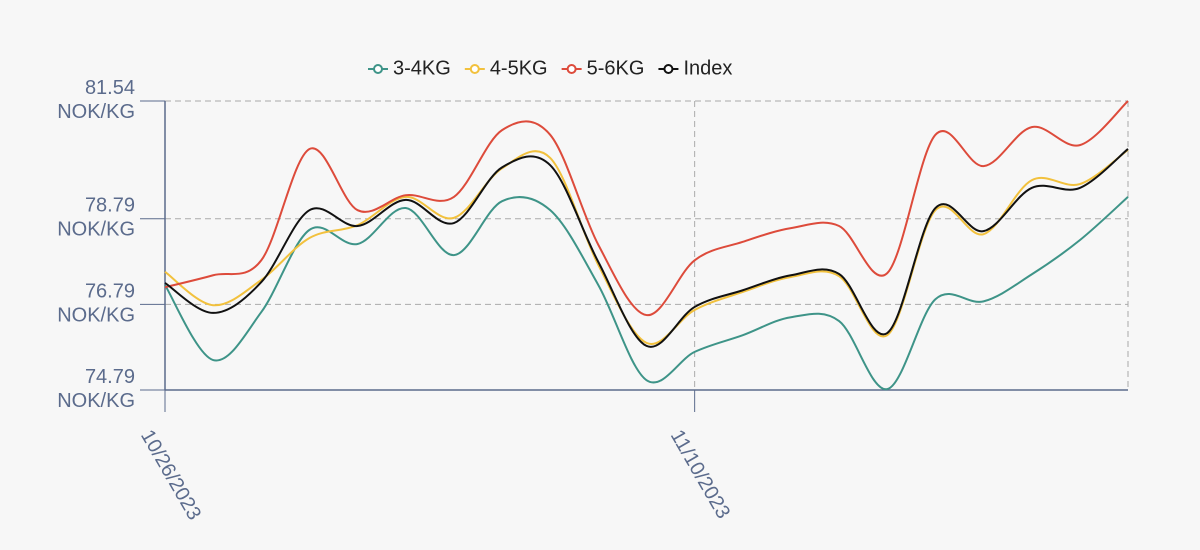 This screenshot has width=1200, height=550. What do you see at coordinates (616, 68) in the screenshot?
I see `legend-label: 5-6KG` at bounding box center [616, 68].